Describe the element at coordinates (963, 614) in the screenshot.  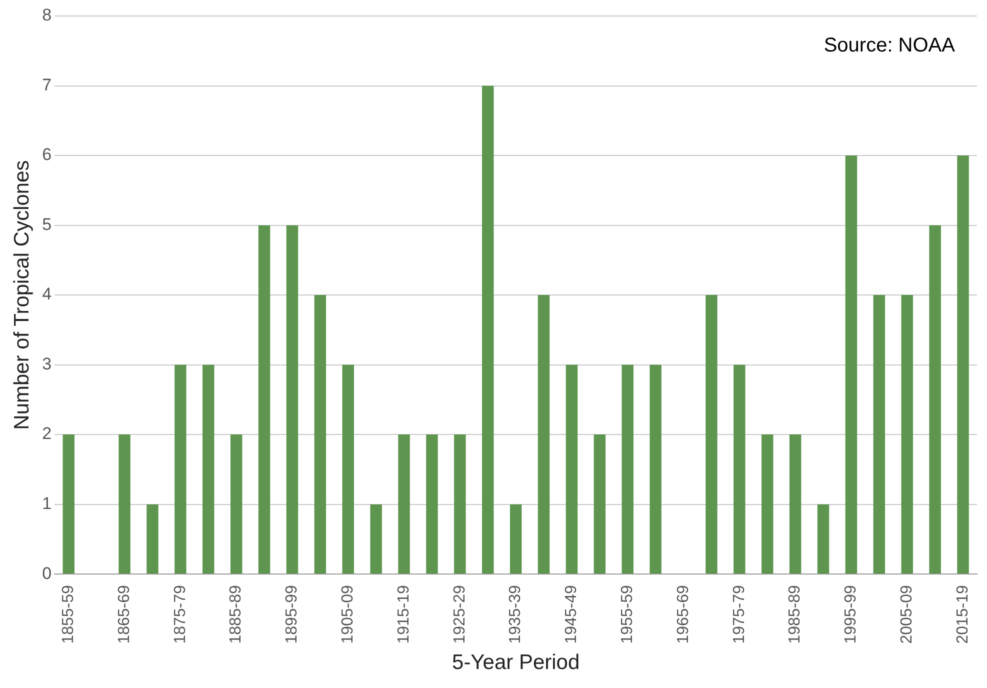
I see `x-tick-label: 2015-19` at that location.